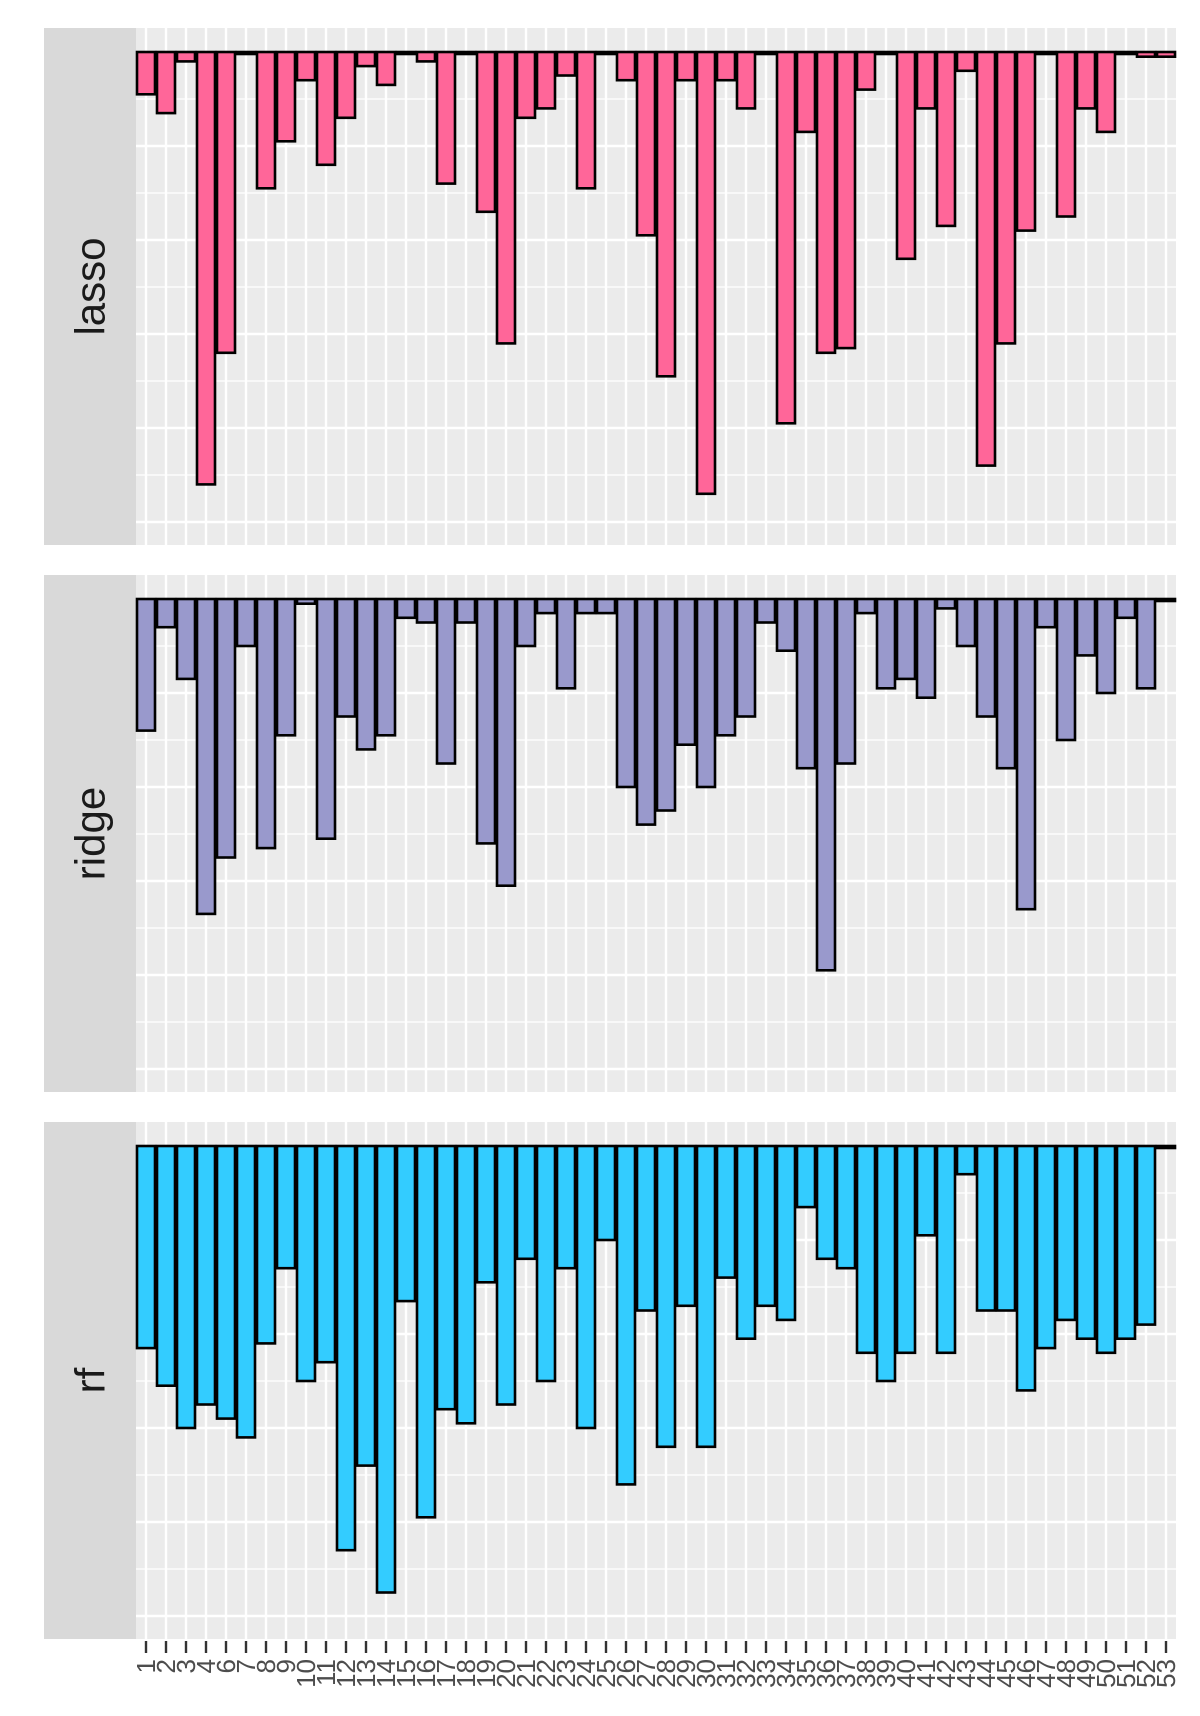 The height and width of the screenshot is (1716, 1200). What do you see at coordinates (90, 833) in the screenshot?
I see `strip-label: ridge` at bounding box center [90, 833].